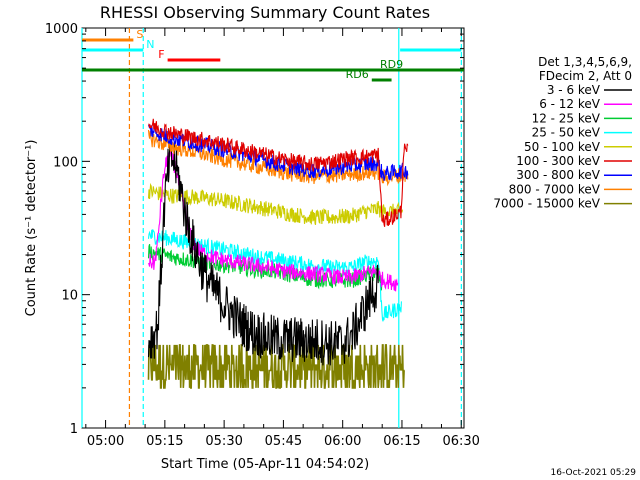 The height and width of the screenshot is (480, 640). I want to click on flag-label-0: S, so click(139, 34).